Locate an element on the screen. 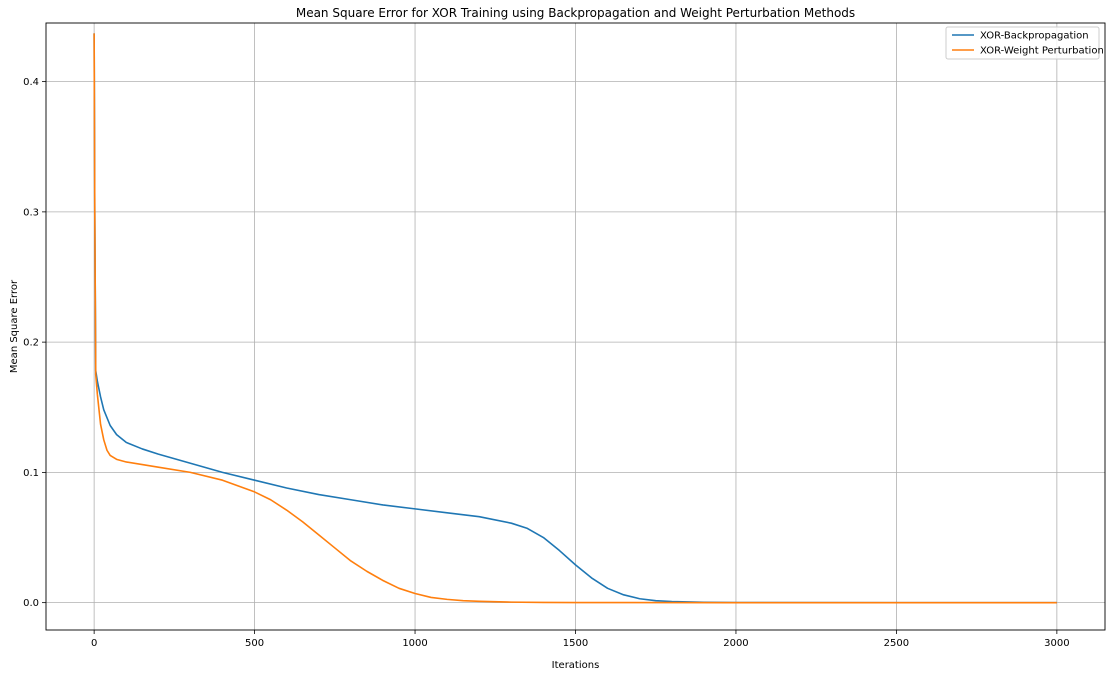 This screenshot has width=1116, height=676. y-axis-label: Mean Square Error is located at coordinates (14, 326).